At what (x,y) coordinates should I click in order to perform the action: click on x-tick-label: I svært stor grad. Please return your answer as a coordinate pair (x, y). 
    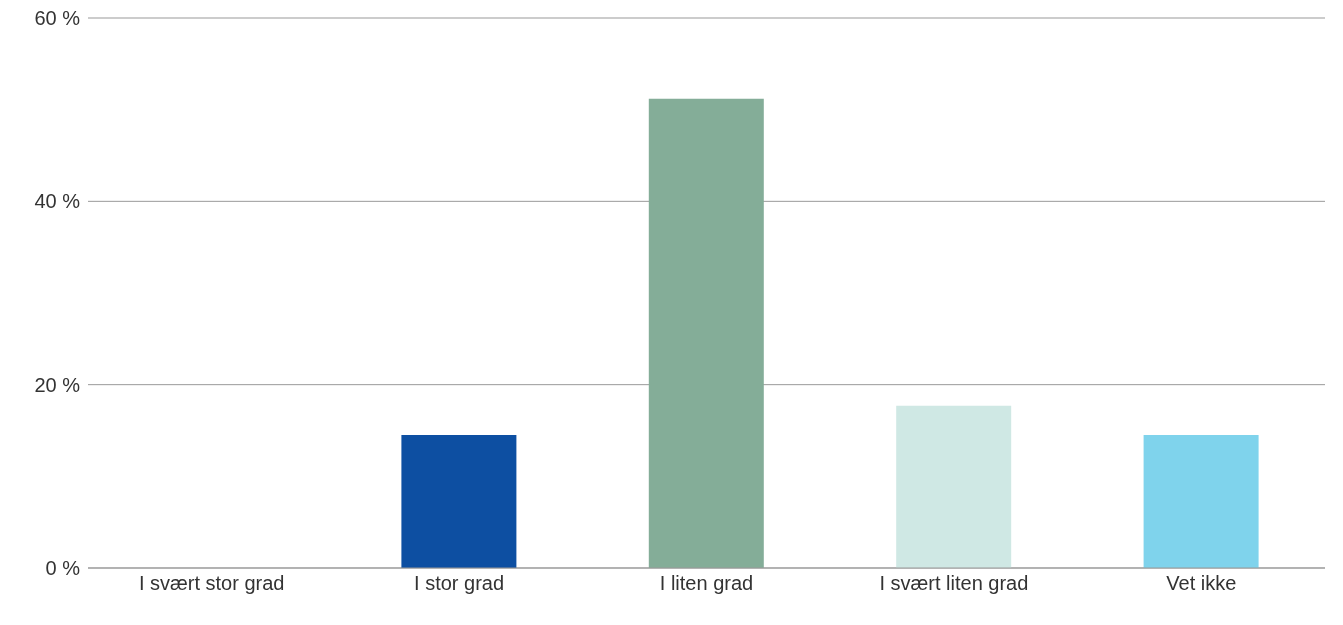
    Looking at the image, I should click on (211, 583).